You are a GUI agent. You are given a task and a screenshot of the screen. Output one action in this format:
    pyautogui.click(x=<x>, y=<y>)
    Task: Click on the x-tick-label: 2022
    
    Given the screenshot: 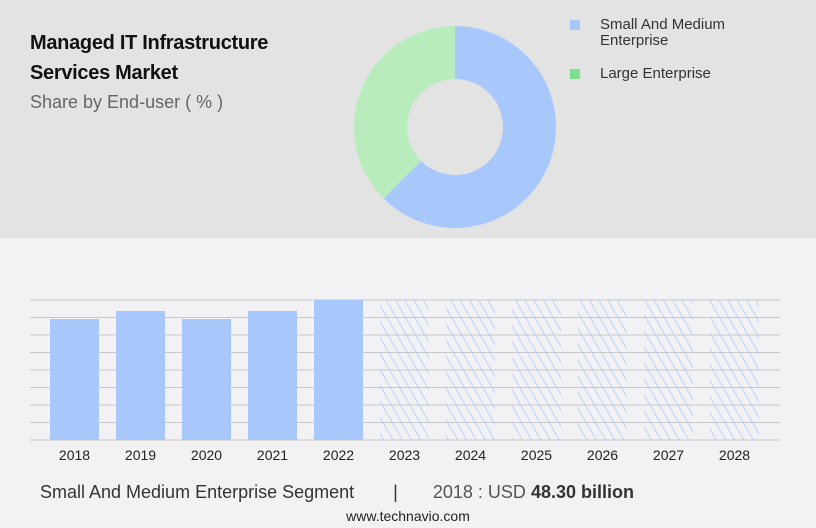 What is the action you would take?
    pyautogui.click(x=338, y=455)
    